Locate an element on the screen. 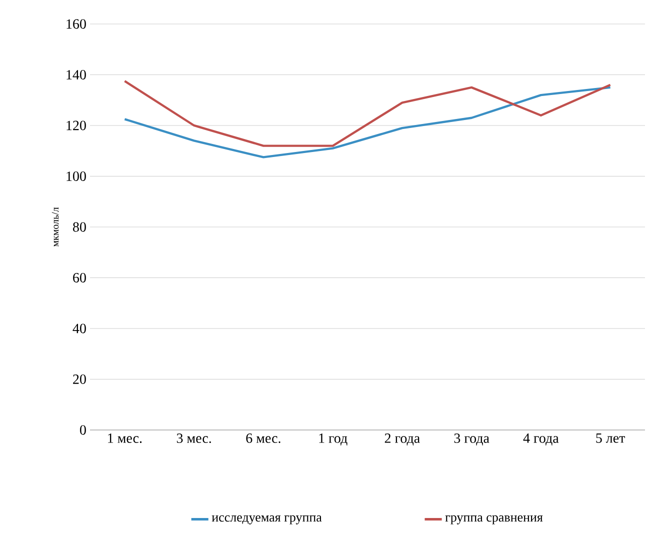 Image resolution: width=655 pixels, height=545 pixels. y-tick-label: 140 is located at coordinates (76, 75).